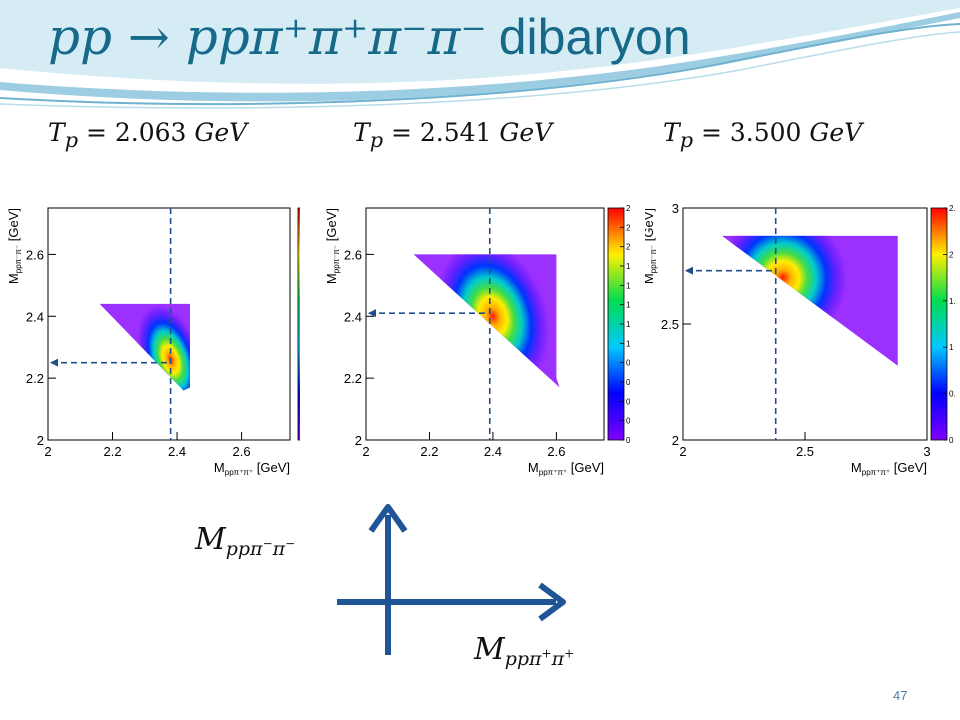 Image resolution: width=960 pixels, height=720 pixels. What do you see at coordinates (628, 421) in the screenshot?
I see `colorbar-tick-label: 0.2` at bounding box center [628, 421].